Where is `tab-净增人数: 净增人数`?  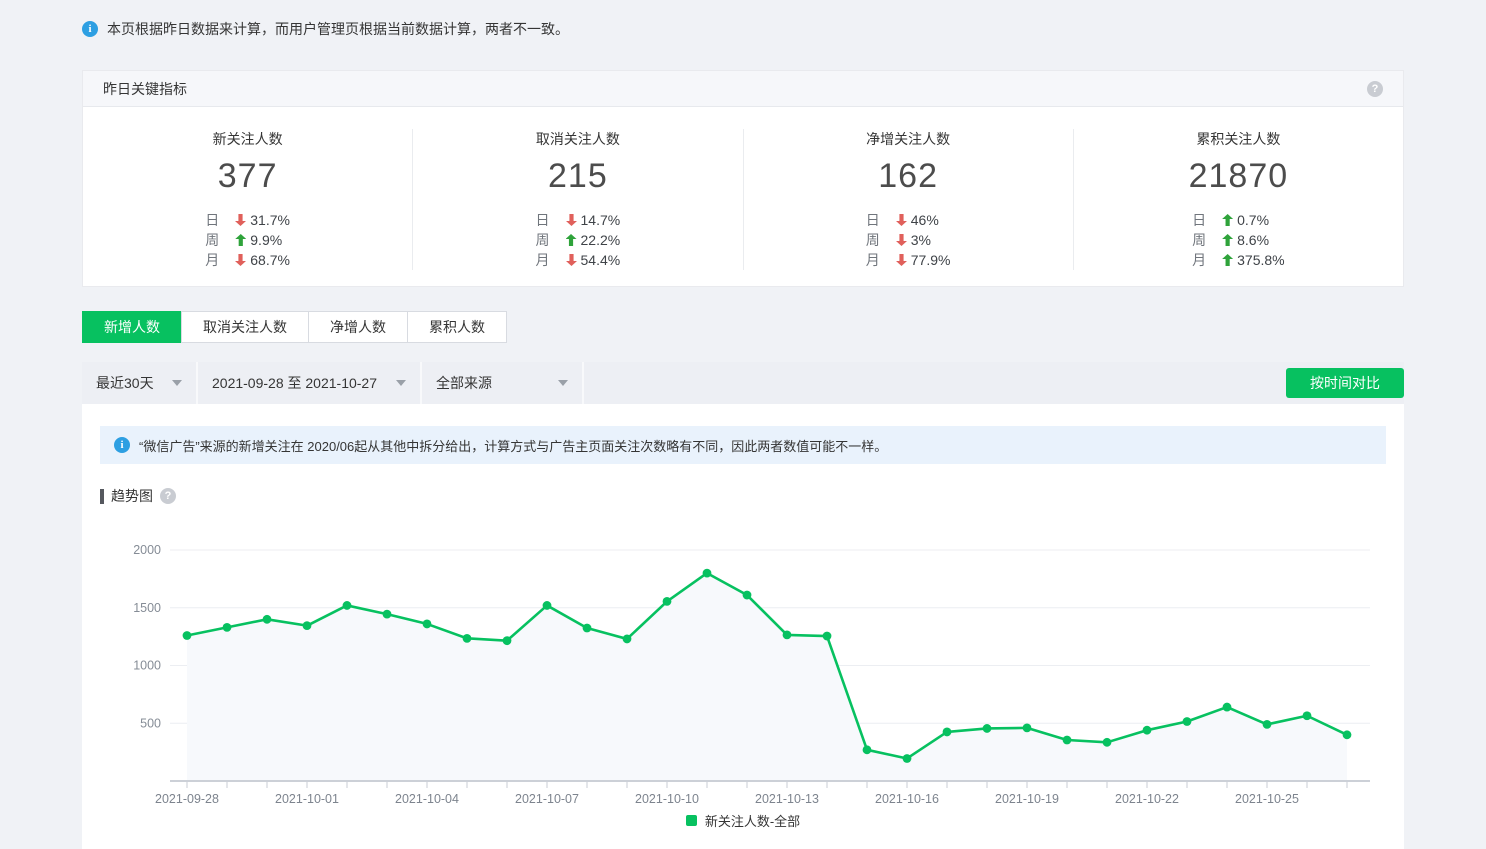 tab-净增人数: 净增人数 is located at coordinates (358, 327).